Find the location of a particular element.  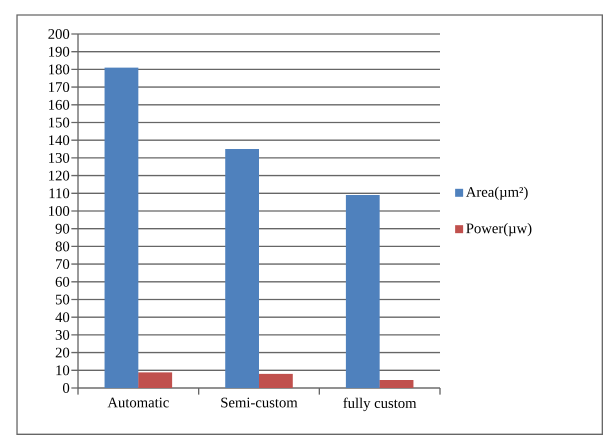

y-tick-label: 130 is located at coordinates (59, 157).